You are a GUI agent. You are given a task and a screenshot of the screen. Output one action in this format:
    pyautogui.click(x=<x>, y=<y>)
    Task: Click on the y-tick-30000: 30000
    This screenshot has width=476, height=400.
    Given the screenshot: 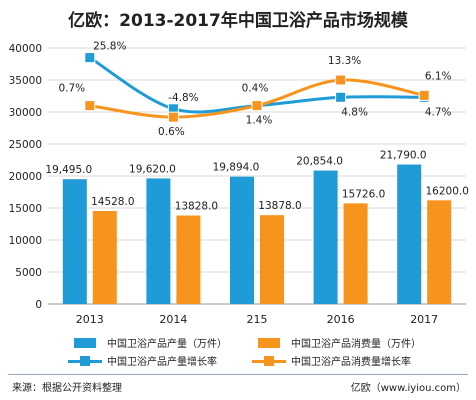 What is the action you would take?
    pyautogui.click(x=25, y=113)
    